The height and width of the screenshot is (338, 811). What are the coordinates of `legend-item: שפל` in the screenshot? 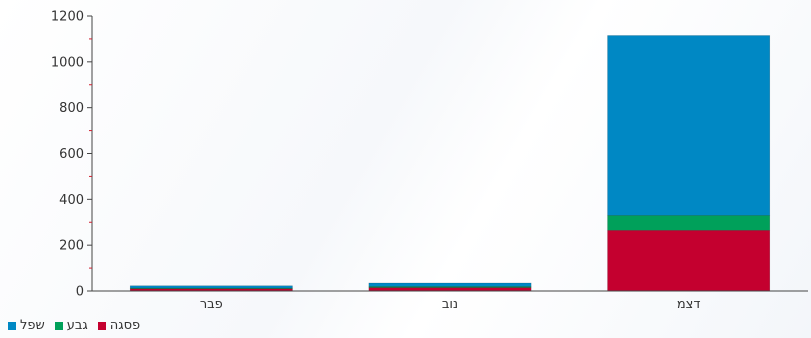 It's located at (26, 325).